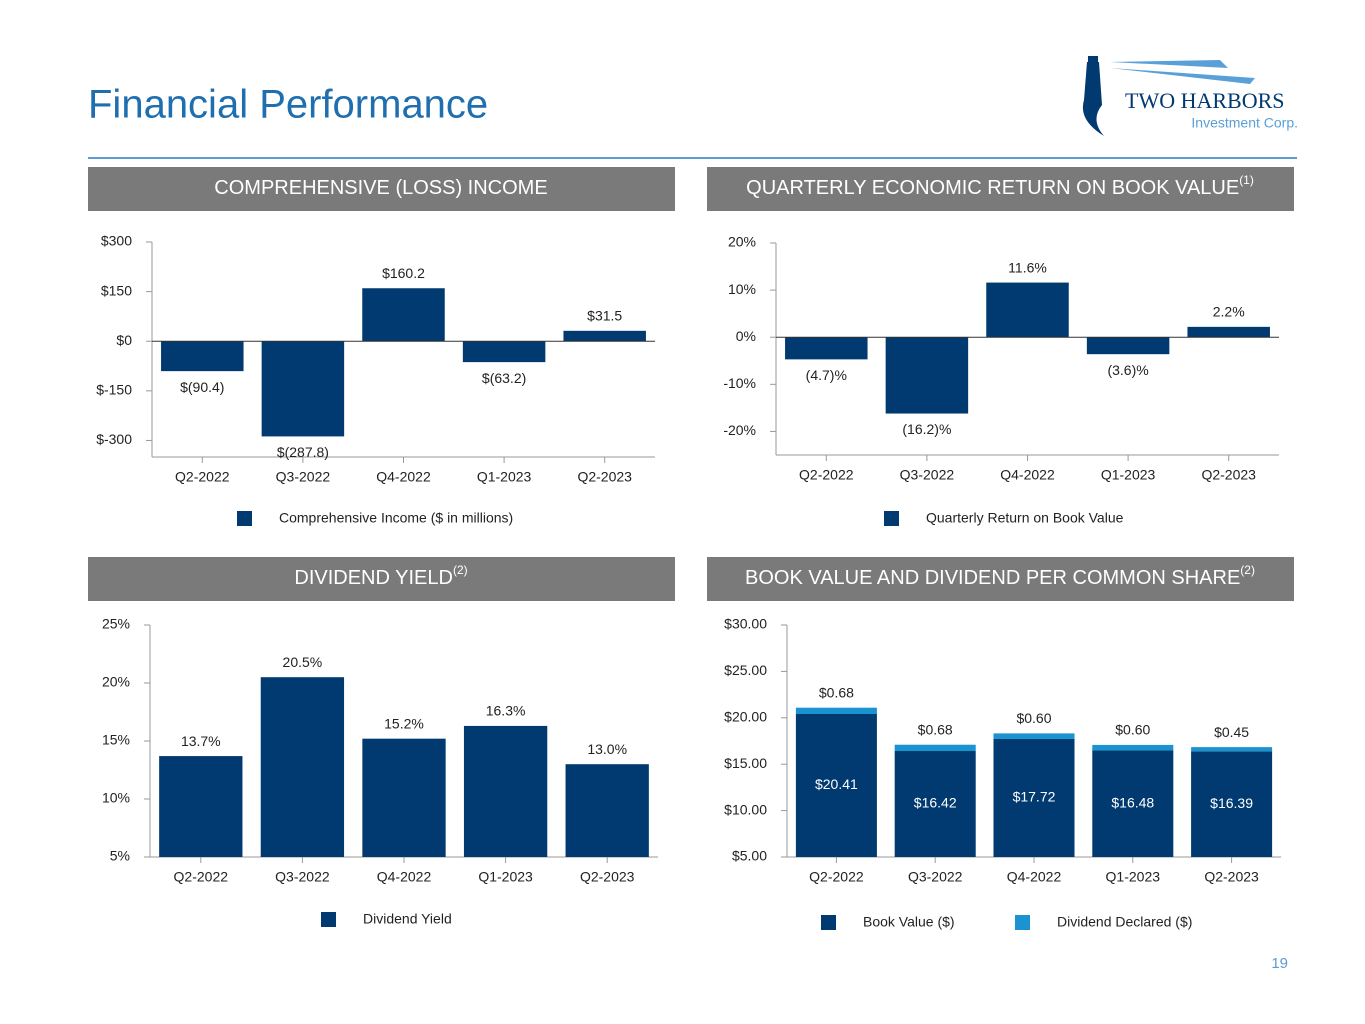 The width and height of the screenshot is (1365, 1024). Describe the element at coordinates (1027, 267) in the screenshot. I see `value-label: 11.6%` at that location.